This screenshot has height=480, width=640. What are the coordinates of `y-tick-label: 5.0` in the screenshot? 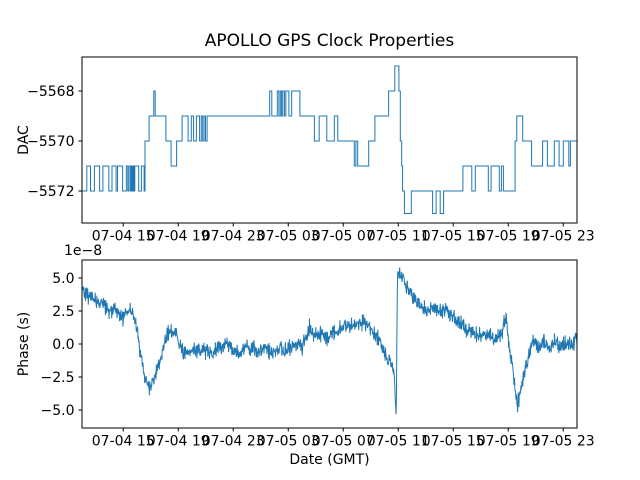 It's located at (63, 279).